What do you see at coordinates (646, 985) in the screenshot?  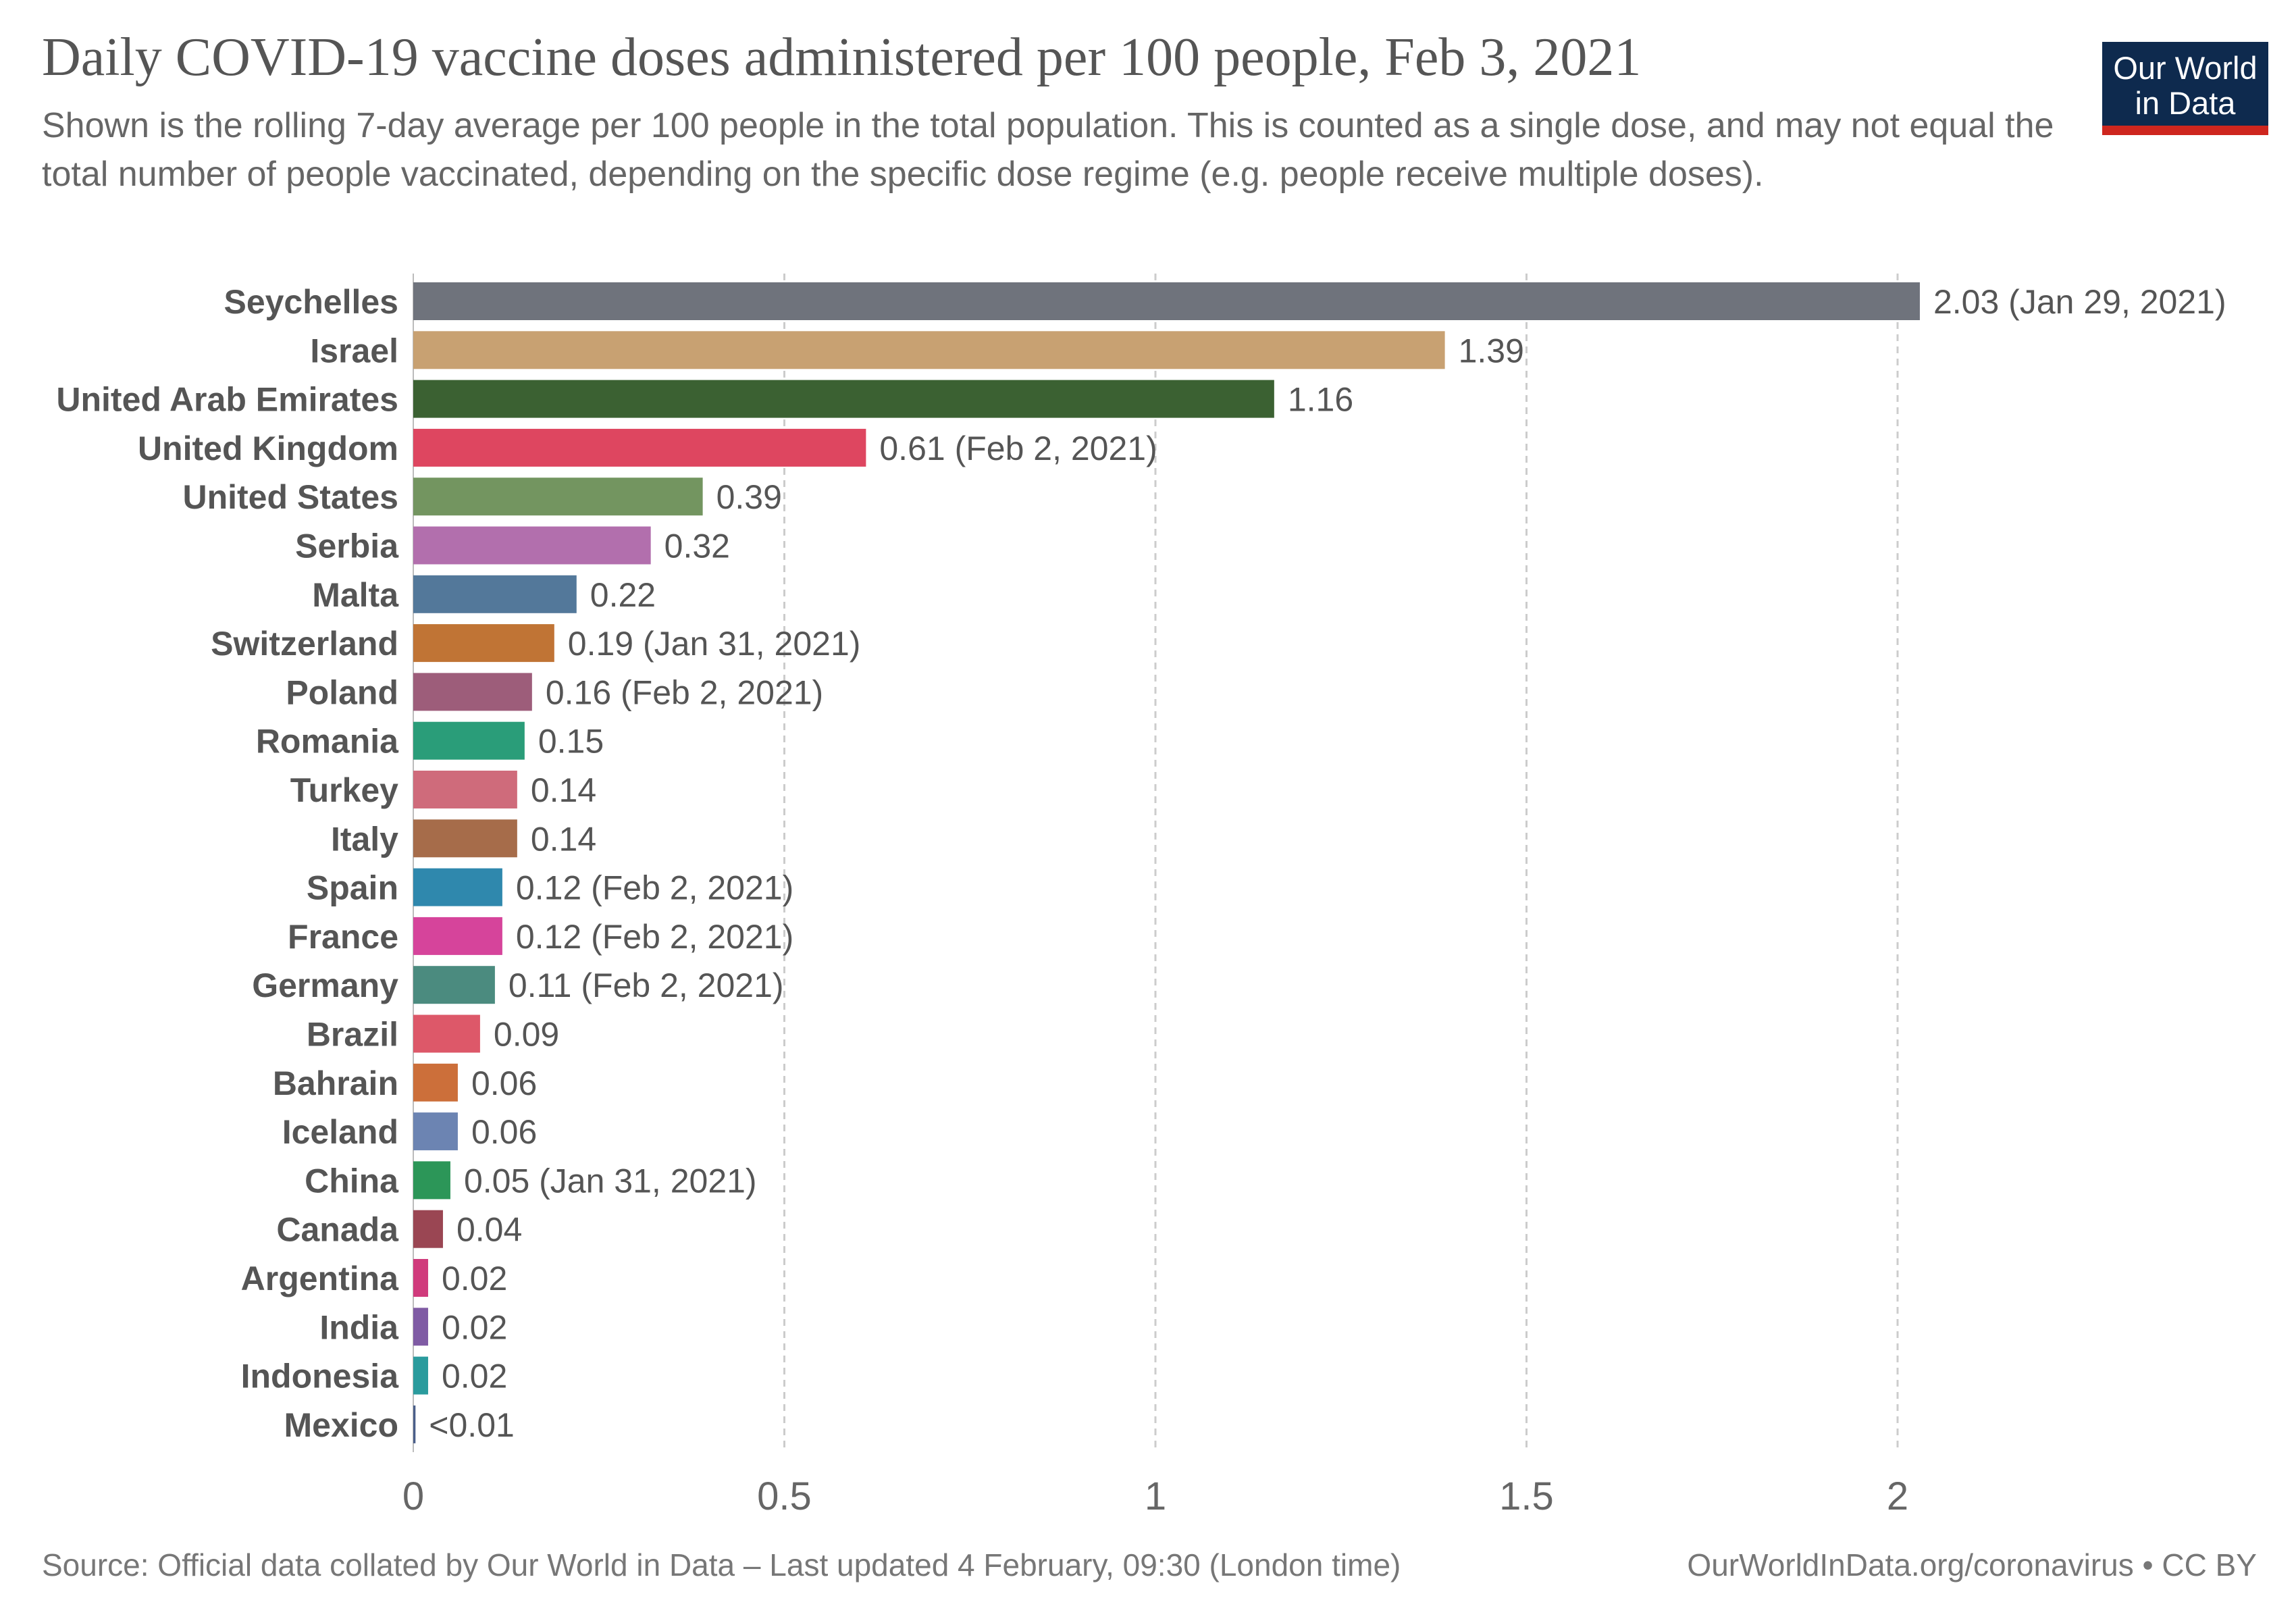 I see `data-label: 0.11 (Feb 2, 2021)` at bounding box center [646, 985].